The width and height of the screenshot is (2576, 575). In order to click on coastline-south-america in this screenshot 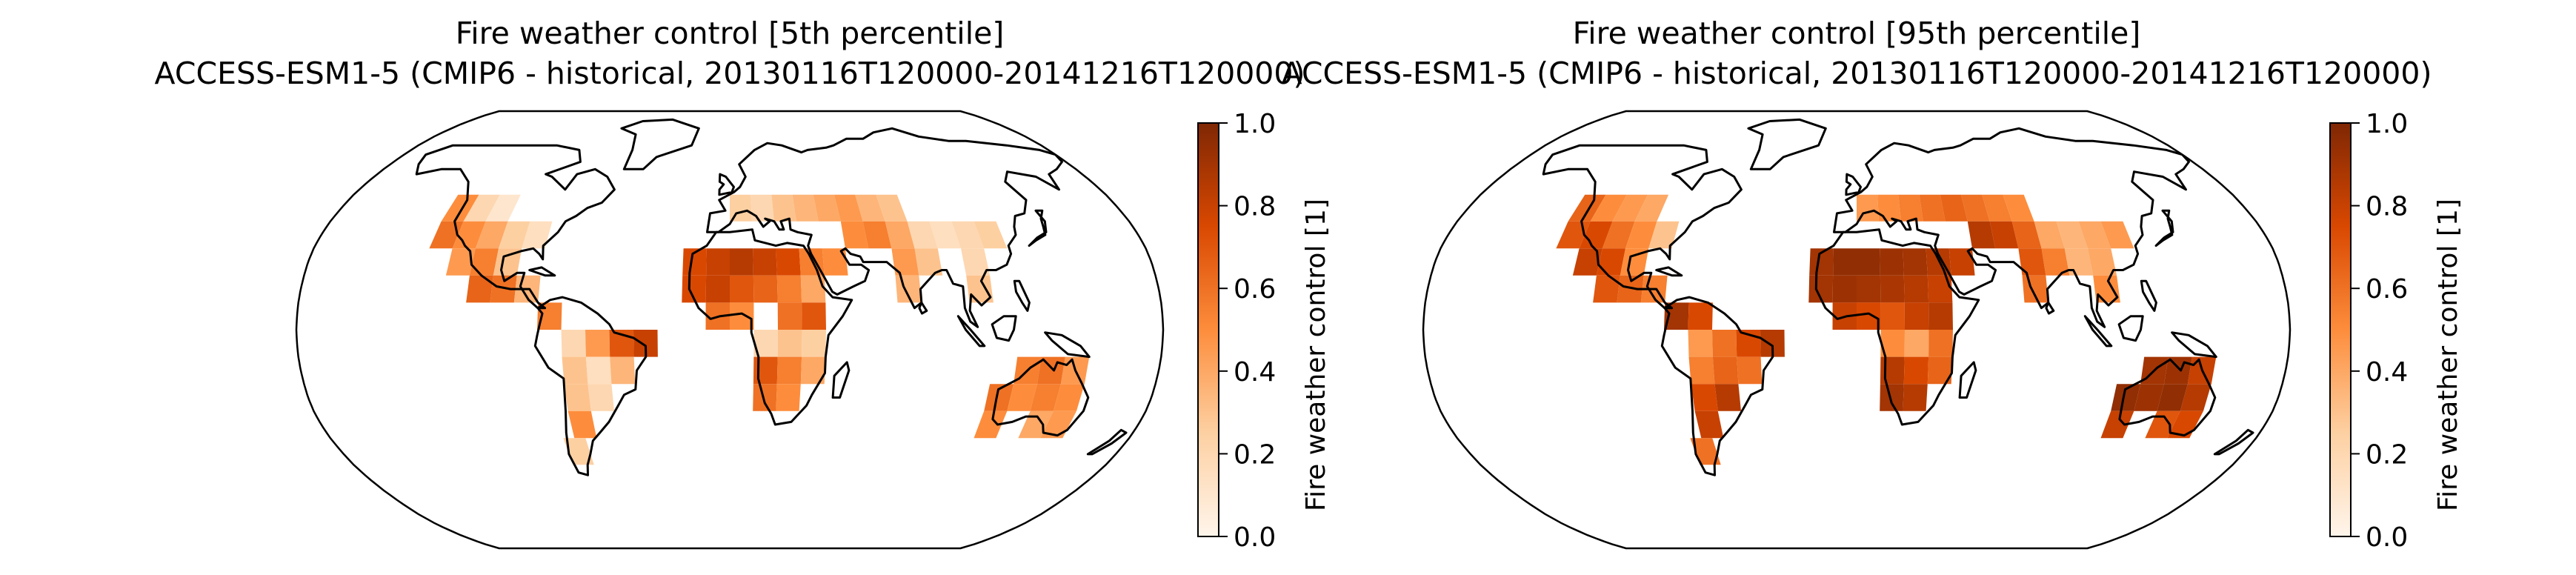, I will do `click(1717, 386)`.